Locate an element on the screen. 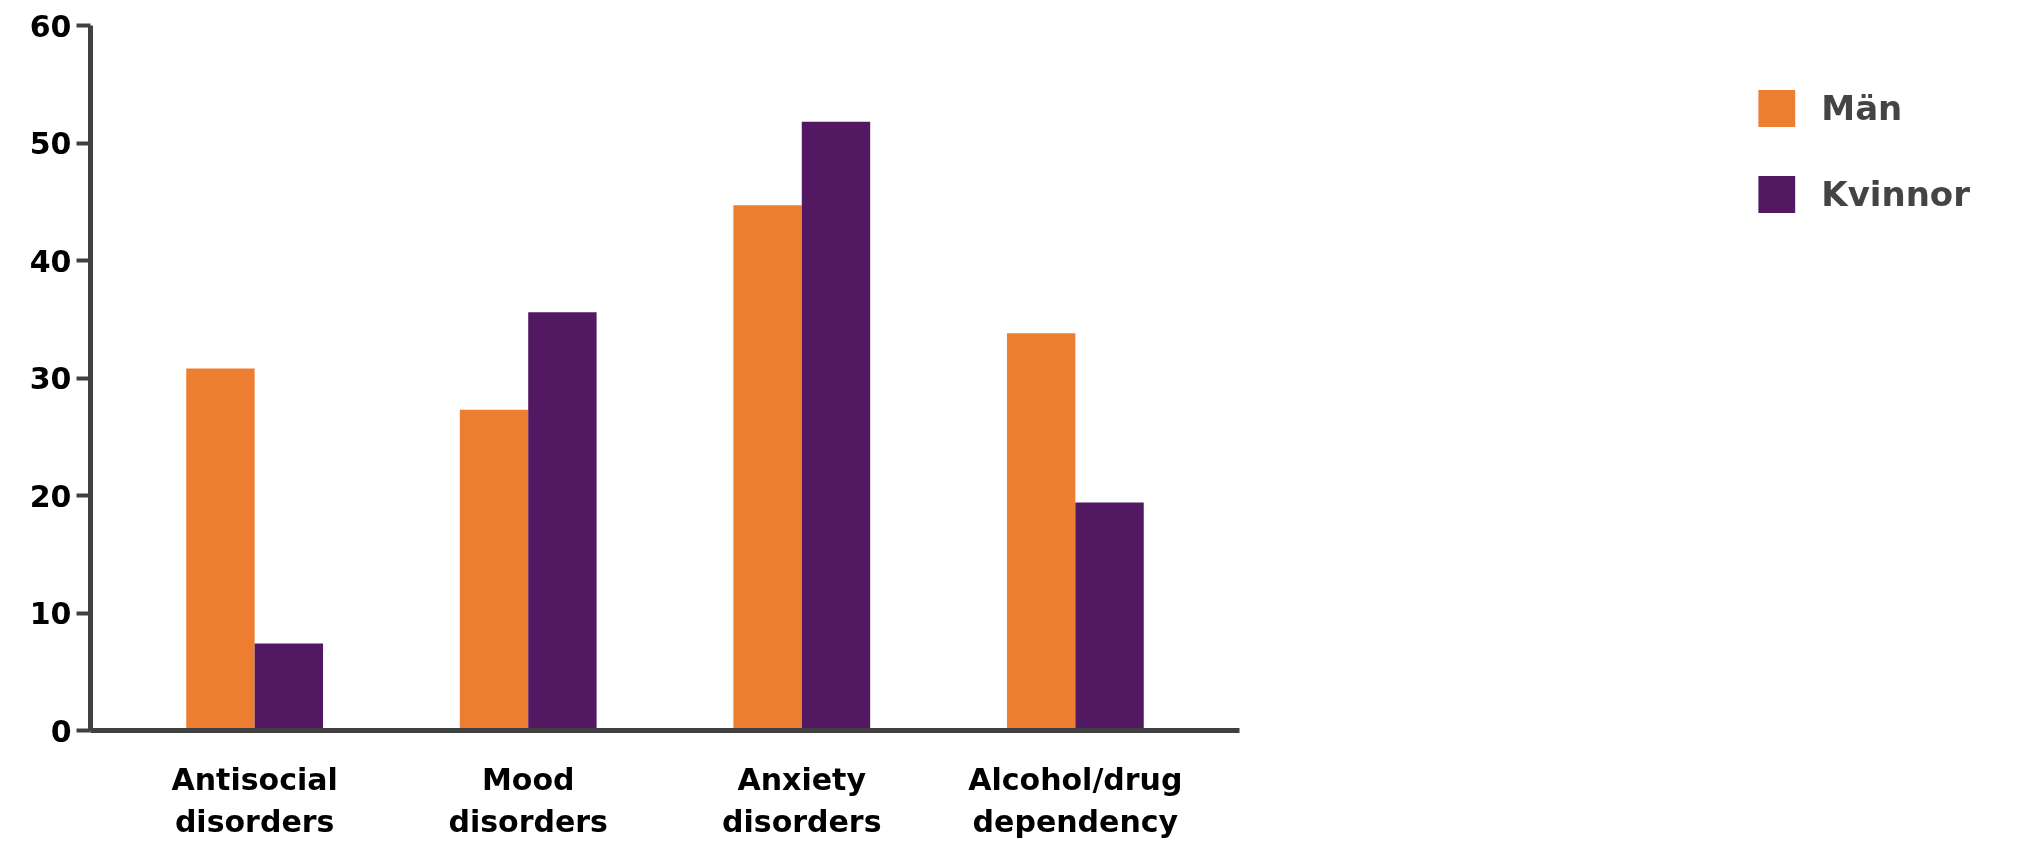 The image size is (2034, 864). y-tick-label: 20 is located at coordinates (50, 496).